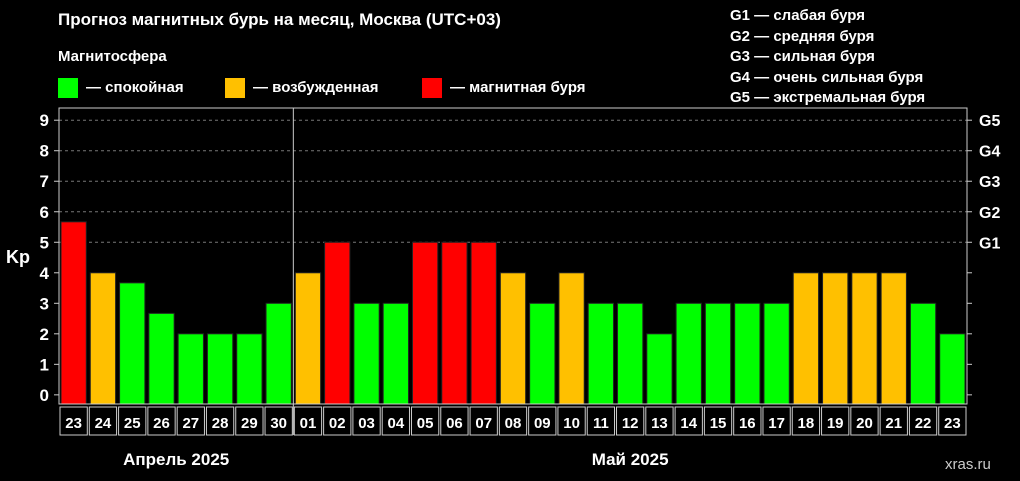  I want to click on x-tick-label: 17, so click(776, 423).